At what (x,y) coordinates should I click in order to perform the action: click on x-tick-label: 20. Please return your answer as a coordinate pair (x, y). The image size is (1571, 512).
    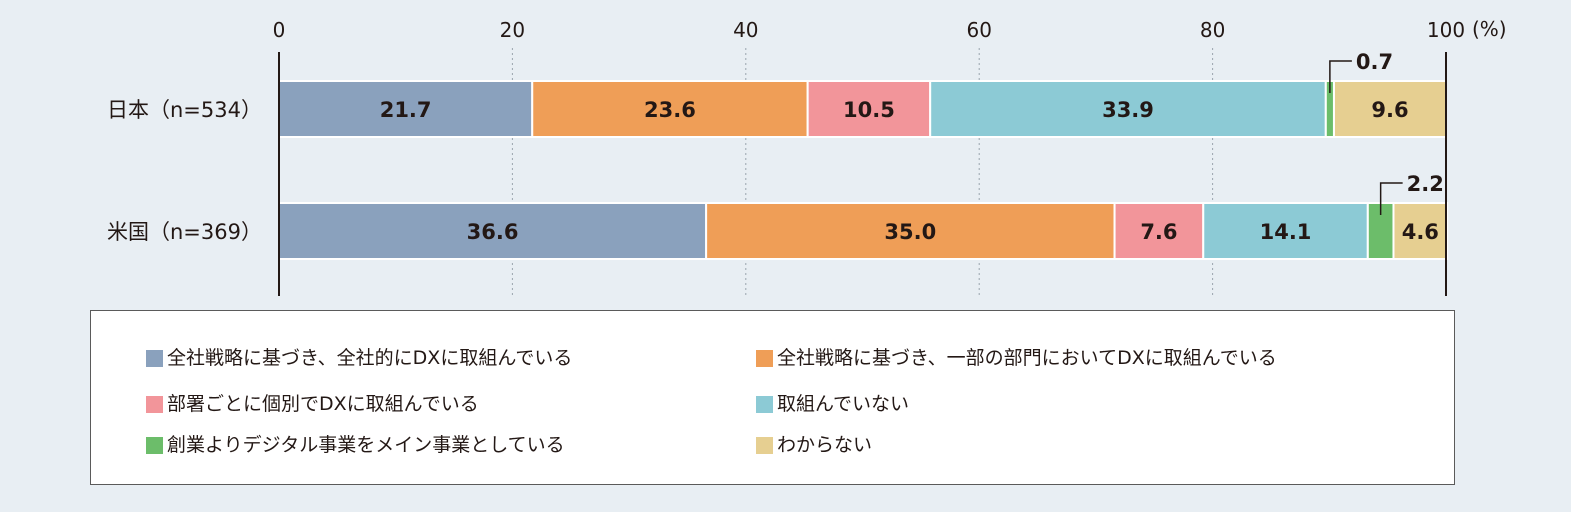
    Looking at the image, I should click on (512, 30).